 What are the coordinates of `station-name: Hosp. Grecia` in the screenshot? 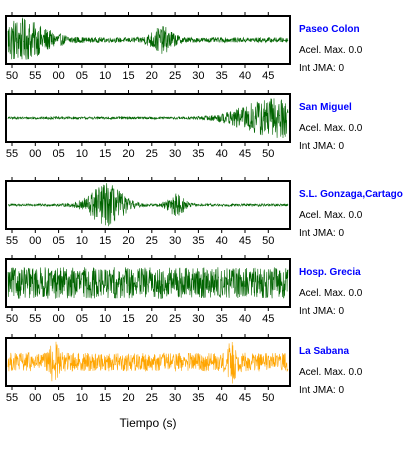 It's located at (330, 272).